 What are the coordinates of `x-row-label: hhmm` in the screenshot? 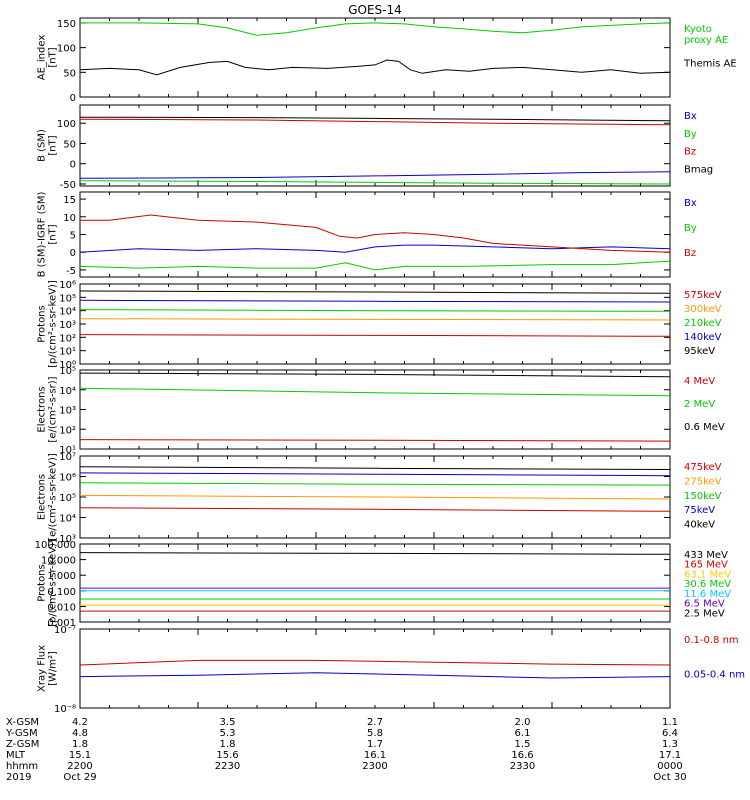 It's located at (22, 766).